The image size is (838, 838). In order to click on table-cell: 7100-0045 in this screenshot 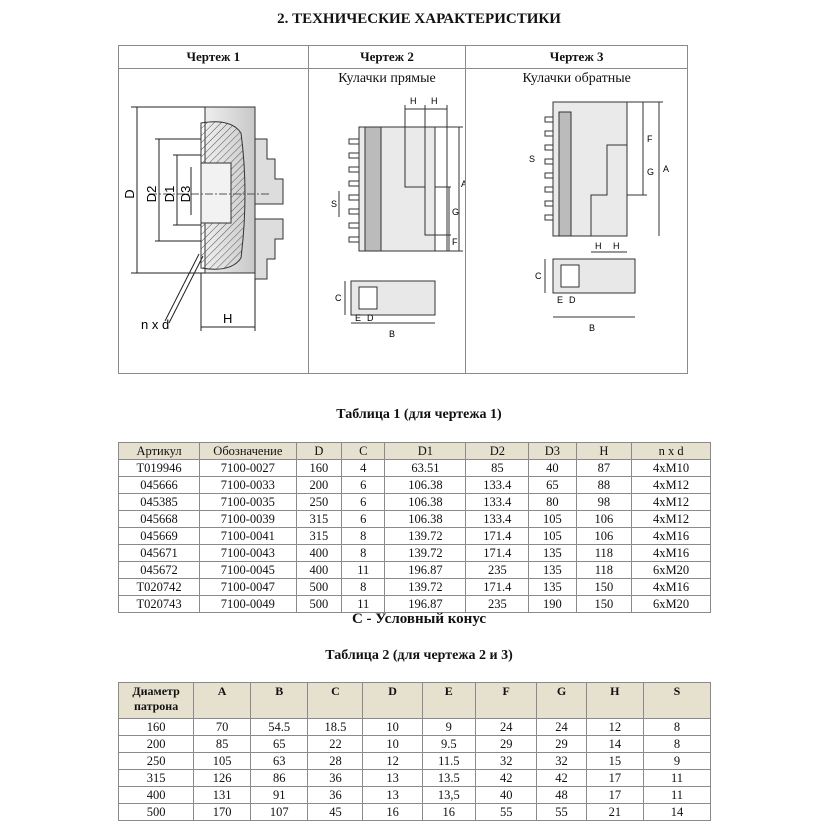, I will do `click(248, 570)`.